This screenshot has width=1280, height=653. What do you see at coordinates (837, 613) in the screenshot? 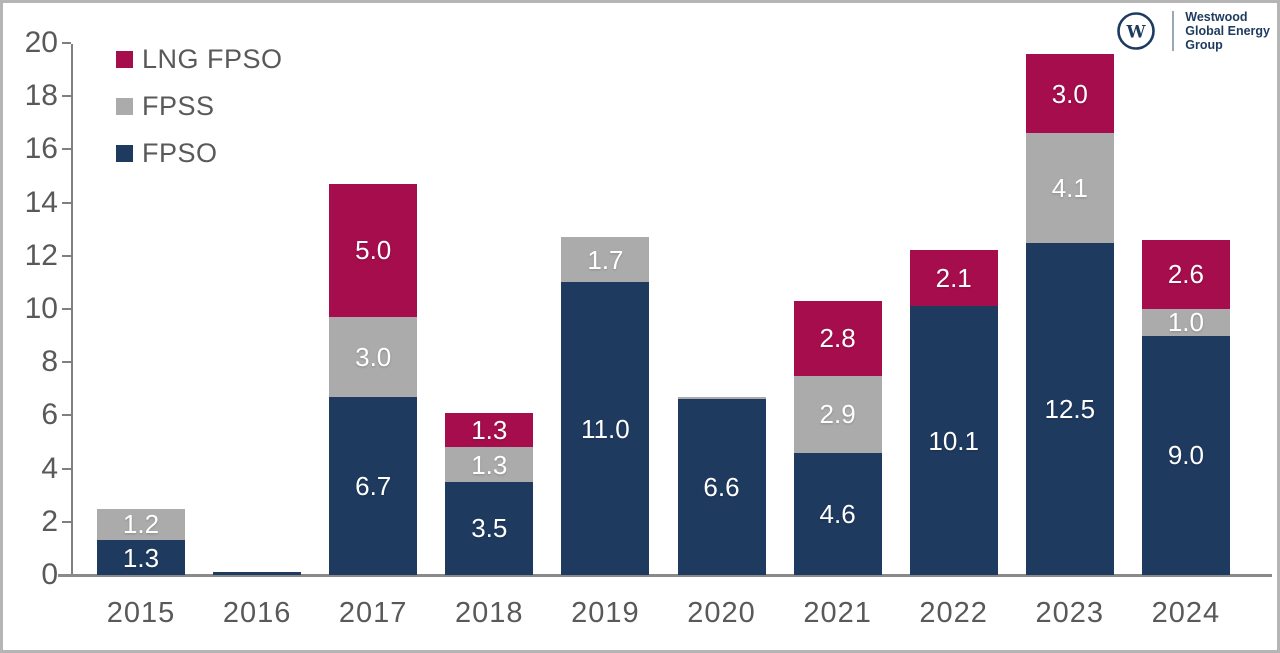
I see `x-axis-label-2021: 2021` at bounding box center [837, 613].